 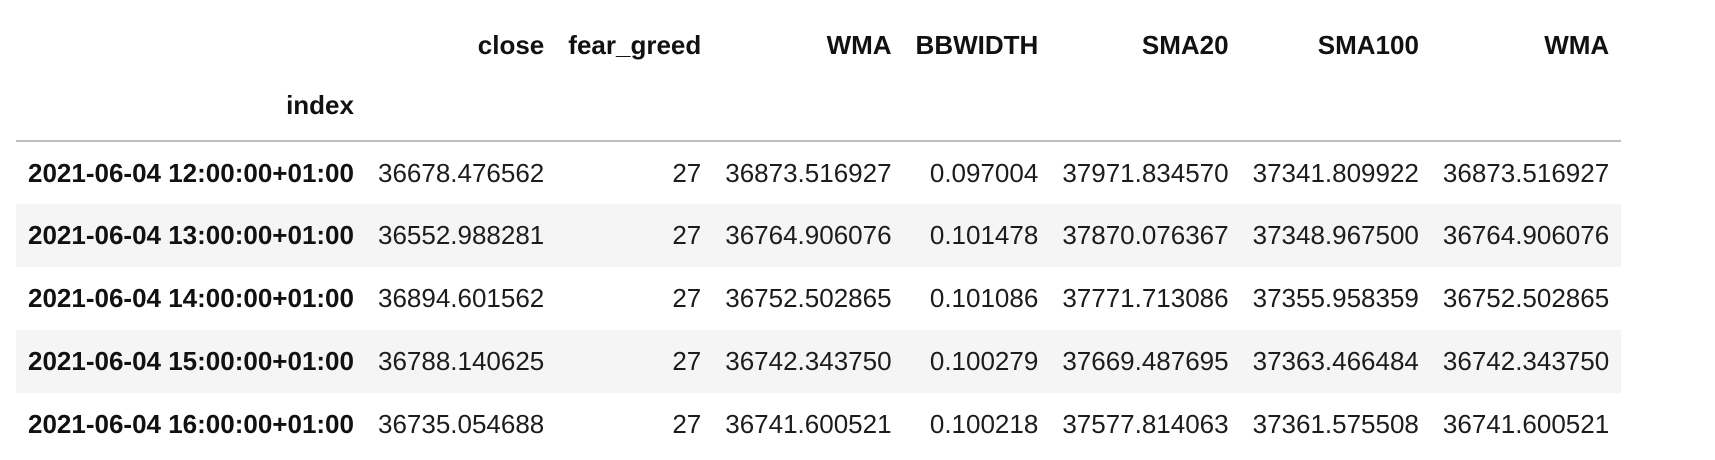 What do you see at coordinates (1577, 44) in the screenshot?
I see `column-header-wma-2: WMA` at bounding box center [1577, 44].